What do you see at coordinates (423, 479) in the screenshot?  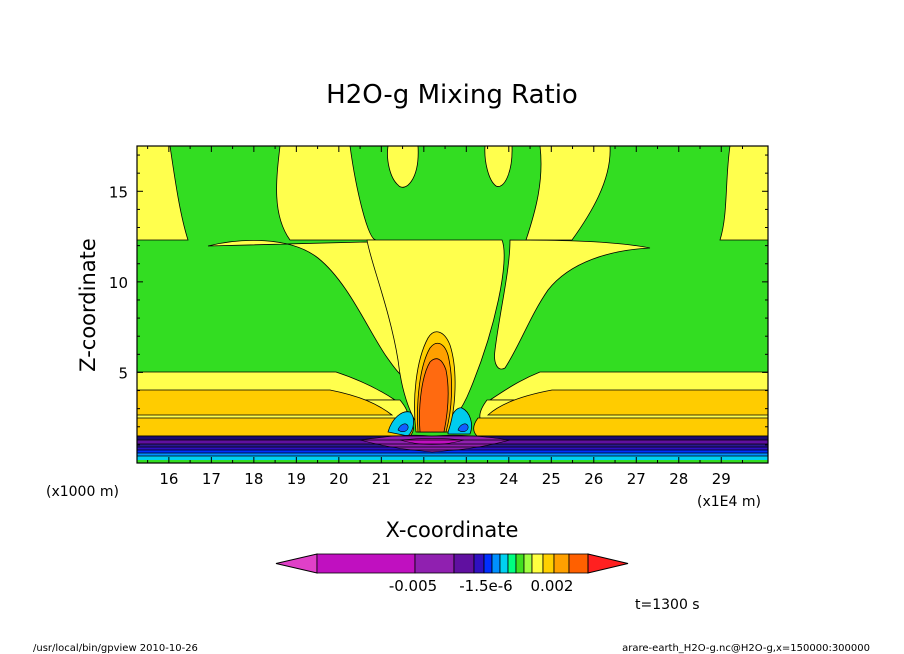 I see `x-tick-label: 22` at bounding box center [423, 479].